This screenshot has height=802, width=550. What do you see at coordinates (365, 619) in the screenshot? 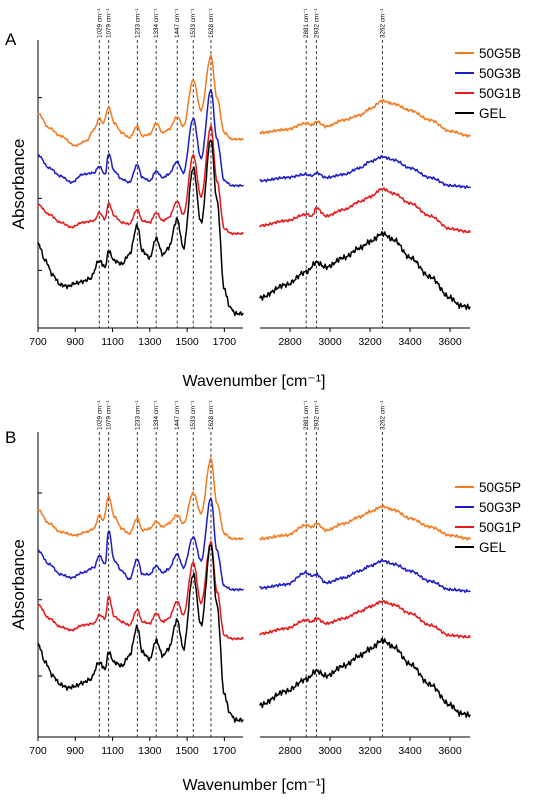
I see `series-line-50g1p-stretch` at bounding box center [365, 619].